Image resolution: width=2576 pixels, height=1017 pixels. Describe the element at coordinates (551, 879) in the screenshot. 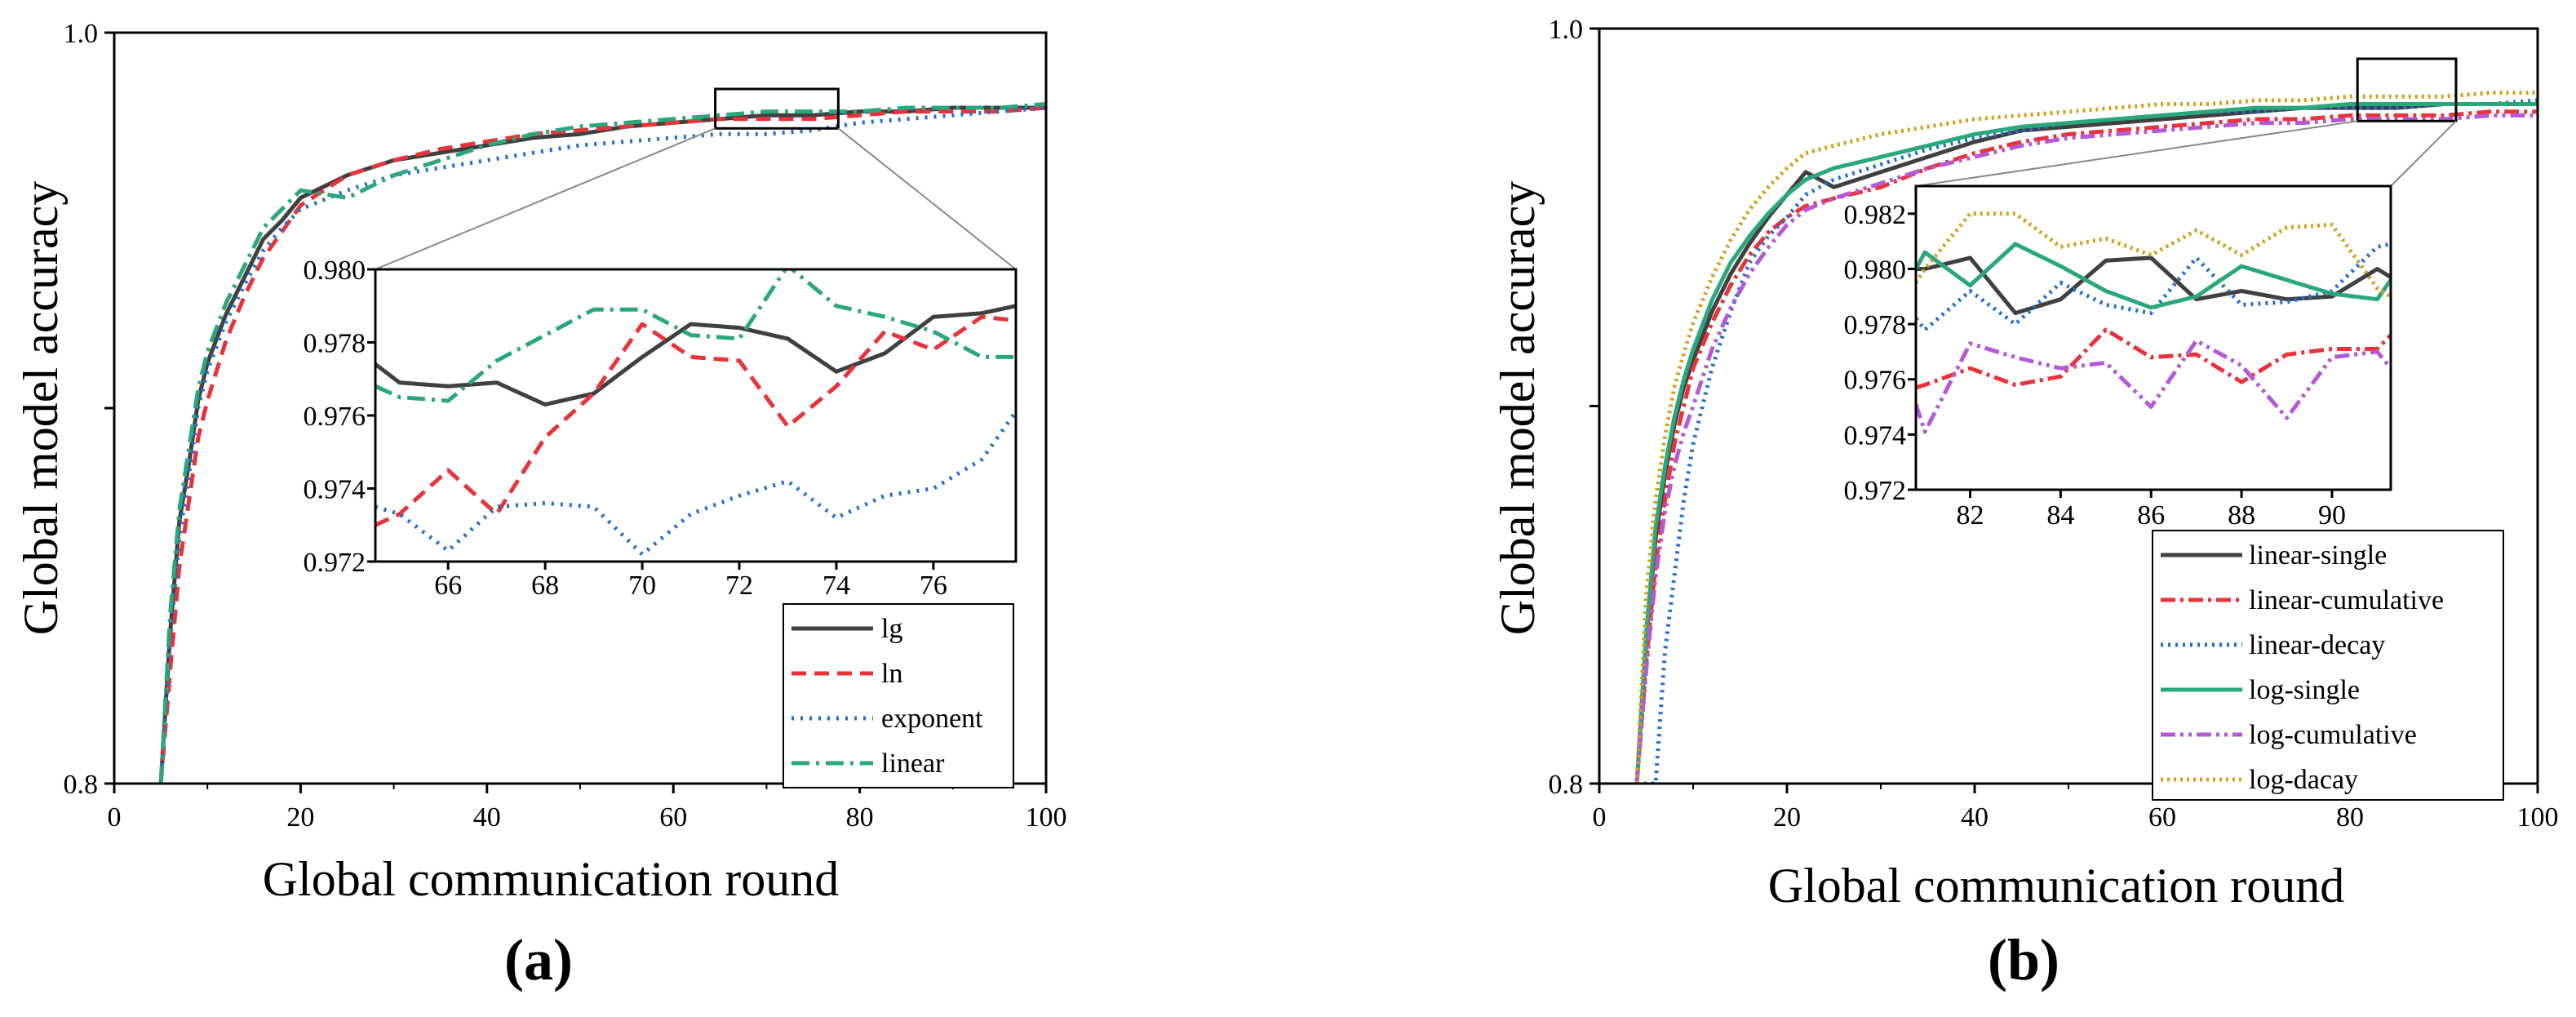

I see `panel-a-xlabel: Global communication round` at that location.